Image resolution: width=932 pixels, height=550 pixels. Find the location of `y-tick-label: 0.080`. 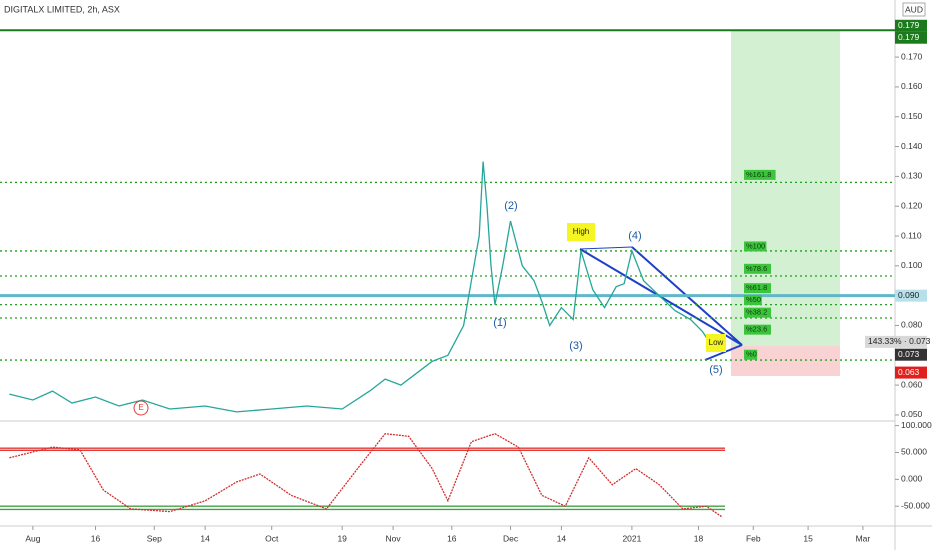

y-tick-label: 0.080 is located at coordinates (912, 325).